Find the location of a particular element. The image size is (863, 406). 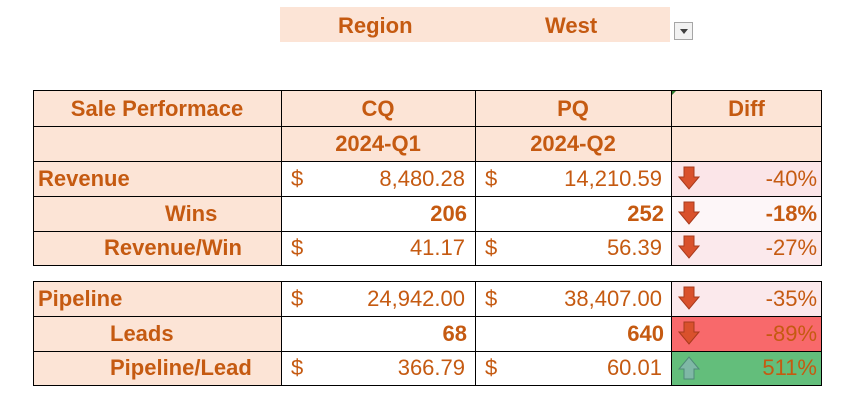

header-cq-period: 2024-Q1 is located at coordinates (378, 143).